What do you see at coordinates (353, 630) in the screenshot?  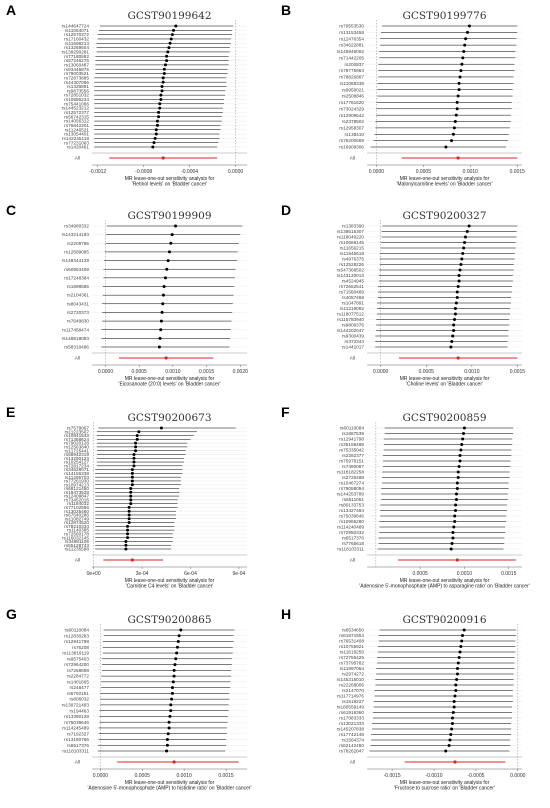 I see `snp-label: rs6534650` at bounding box center [353, 630].